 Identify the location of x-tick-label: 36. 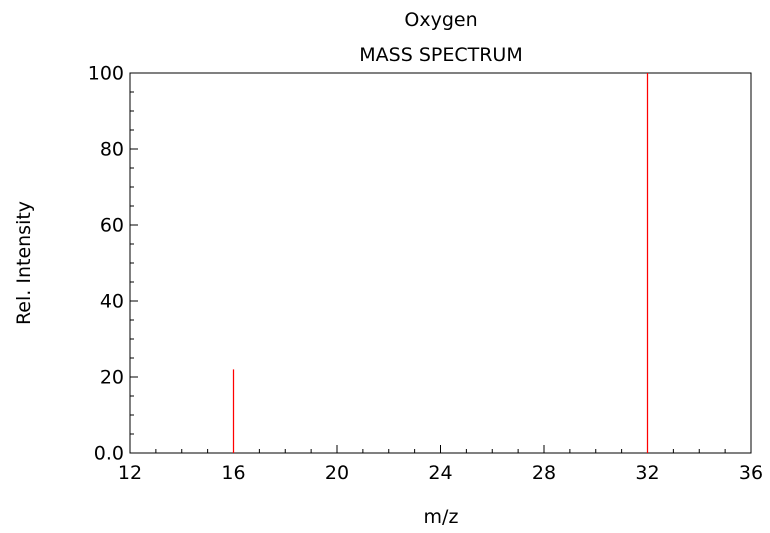
(751, 473).